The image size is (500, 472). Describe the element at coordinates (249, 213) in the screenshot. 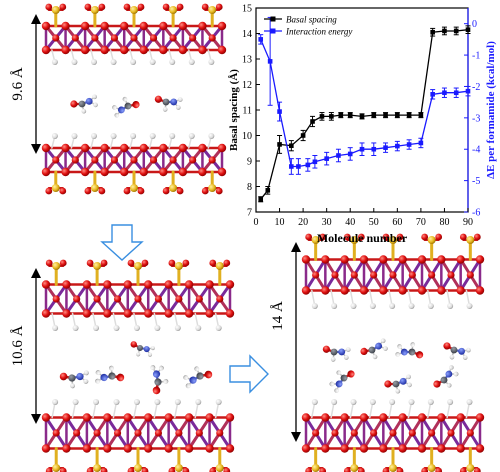

I see `left-tick-label: 7` at that location.